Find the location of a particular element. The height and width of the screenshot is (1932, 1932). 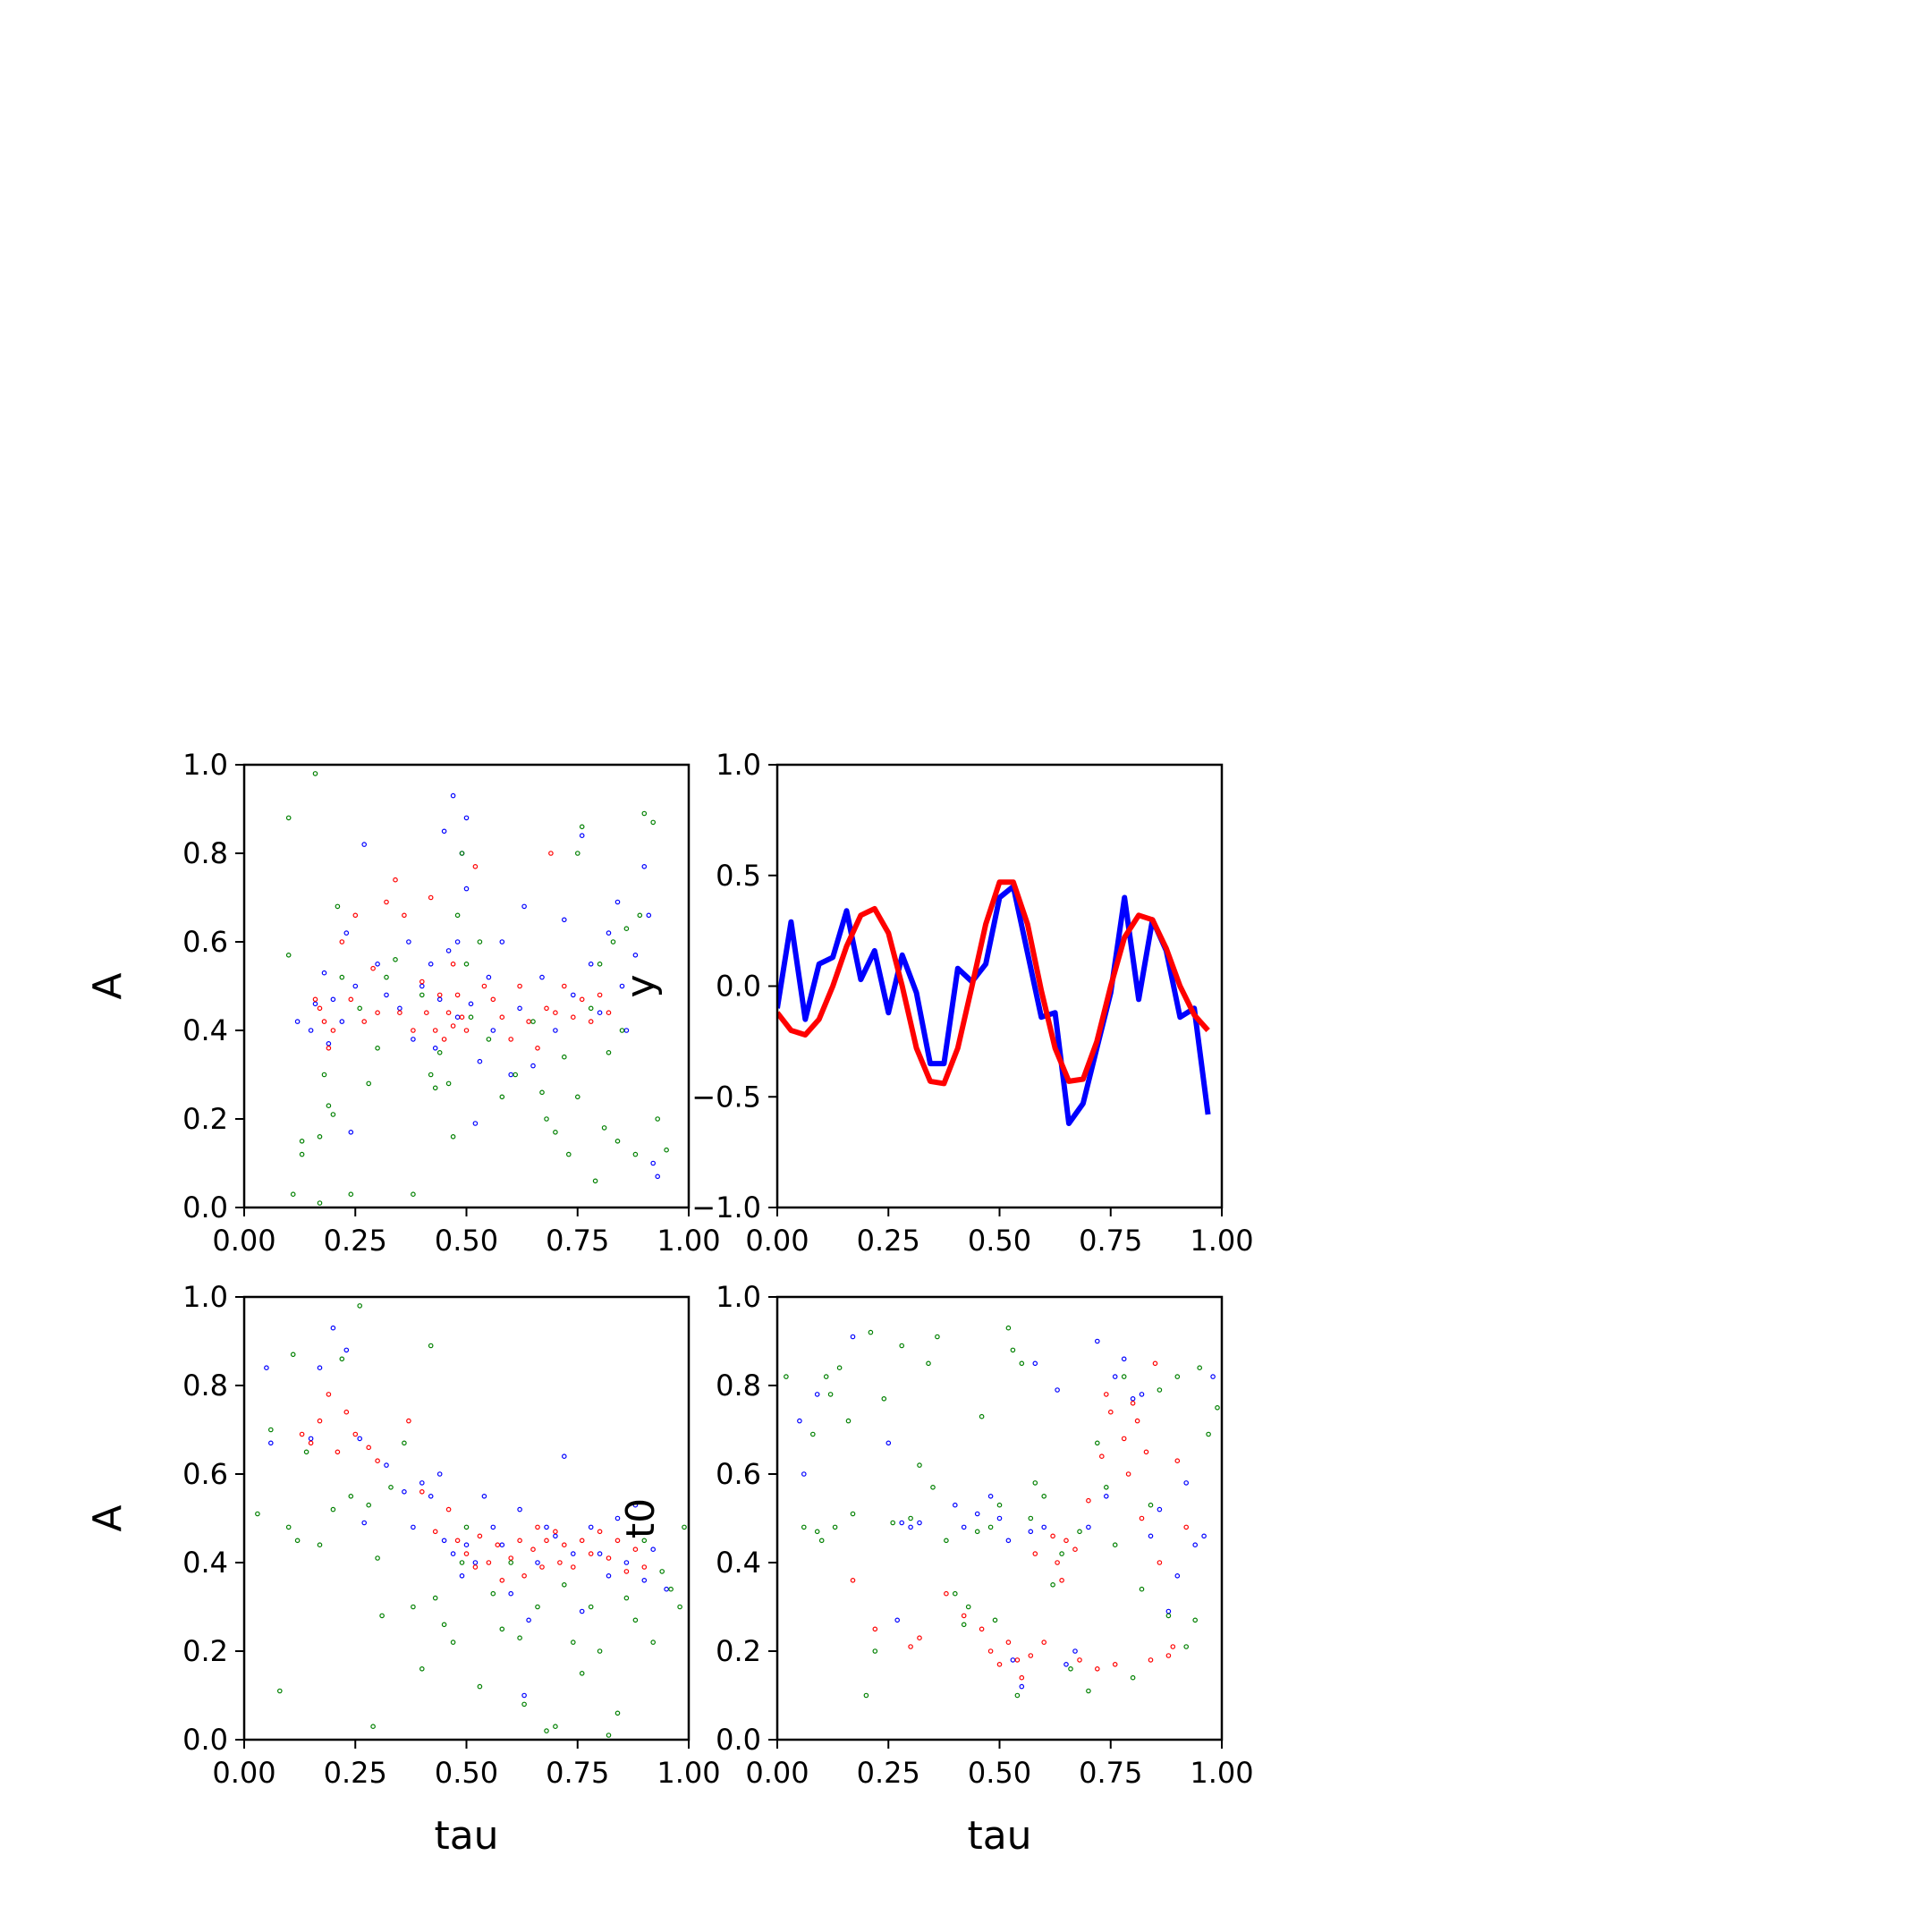

y-tick-label: 0.6 is located at coordinates (738, 1474).